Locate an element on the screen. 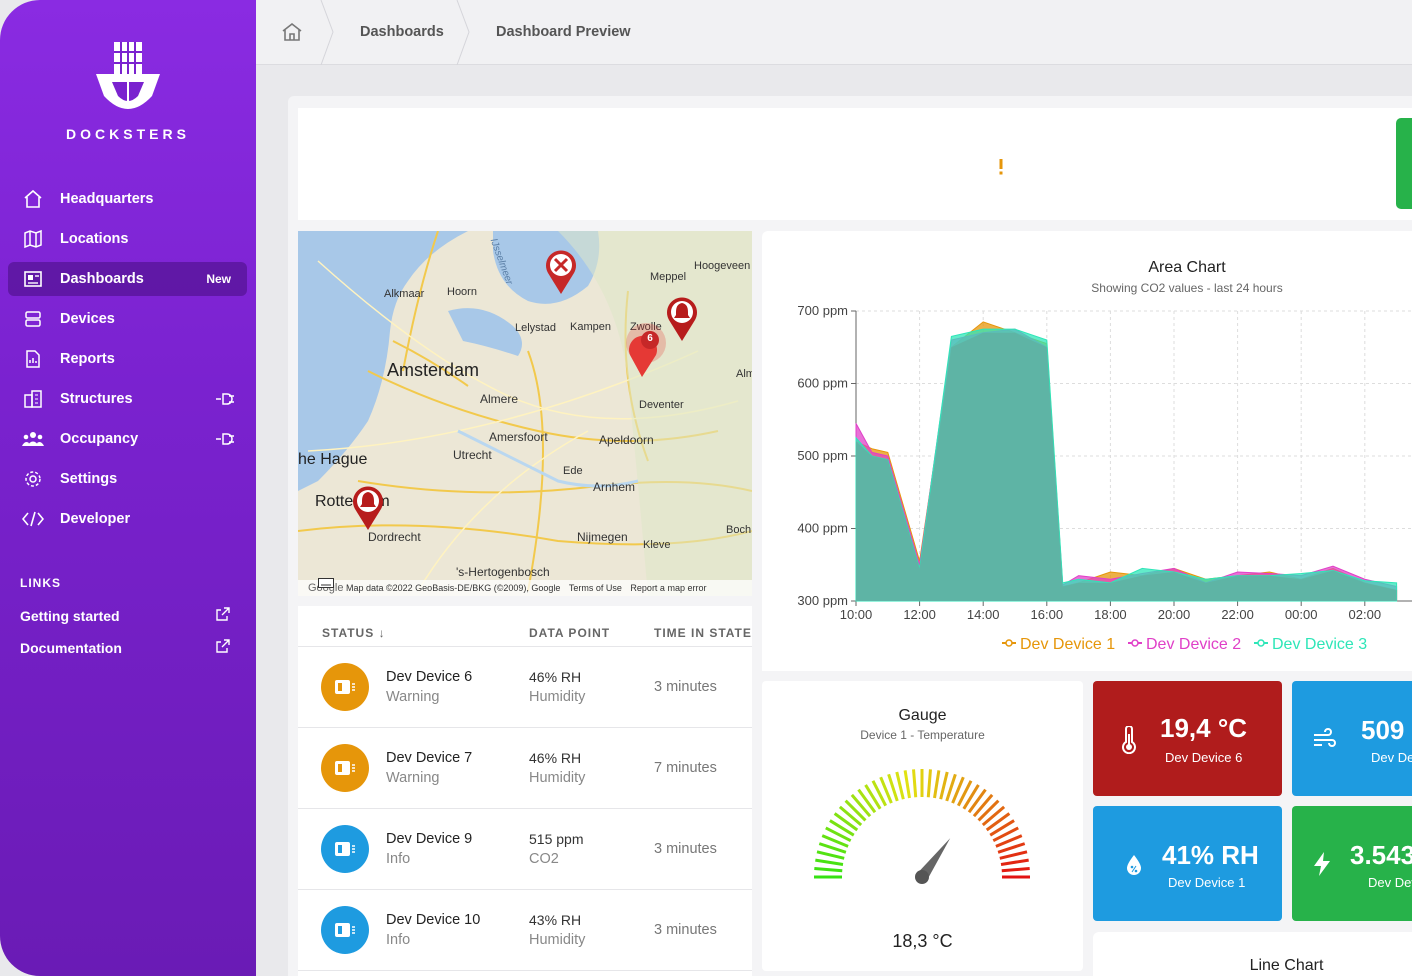  sidebar-item-label: Dashboards is located at coordinates (102, 279).